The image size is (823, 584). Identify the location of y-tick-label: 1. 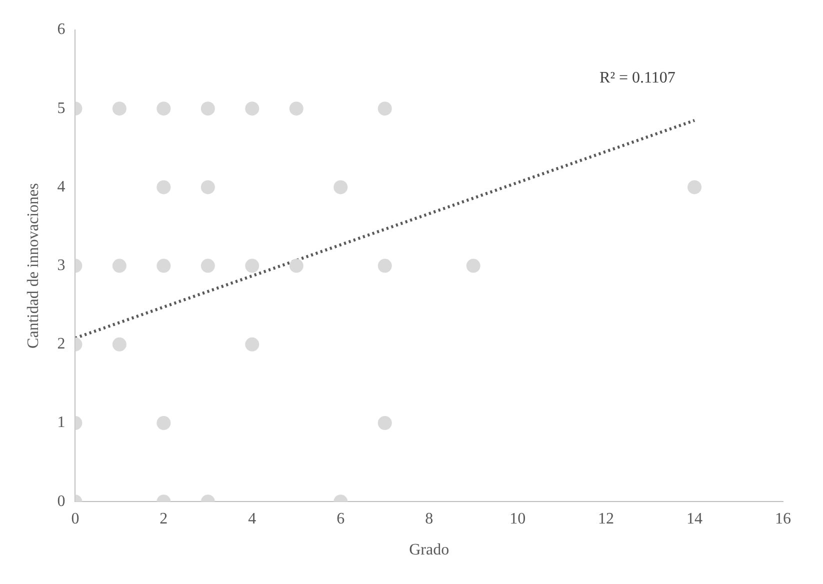
(61, 423).